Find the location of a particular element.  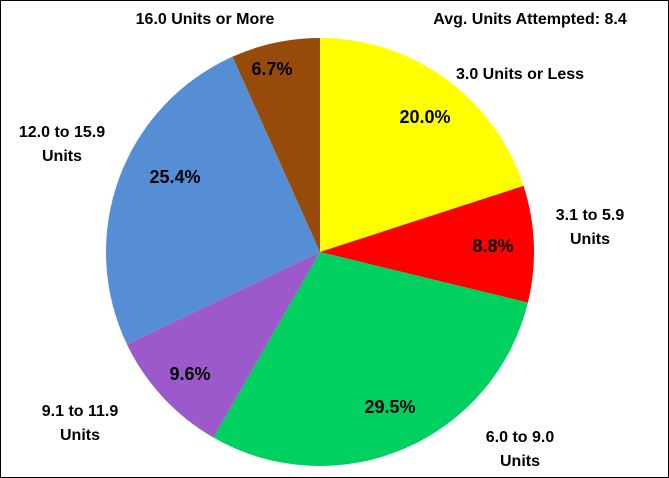

category-label: 12.0 to 15.9 Units is located at coordinates (62, 144).